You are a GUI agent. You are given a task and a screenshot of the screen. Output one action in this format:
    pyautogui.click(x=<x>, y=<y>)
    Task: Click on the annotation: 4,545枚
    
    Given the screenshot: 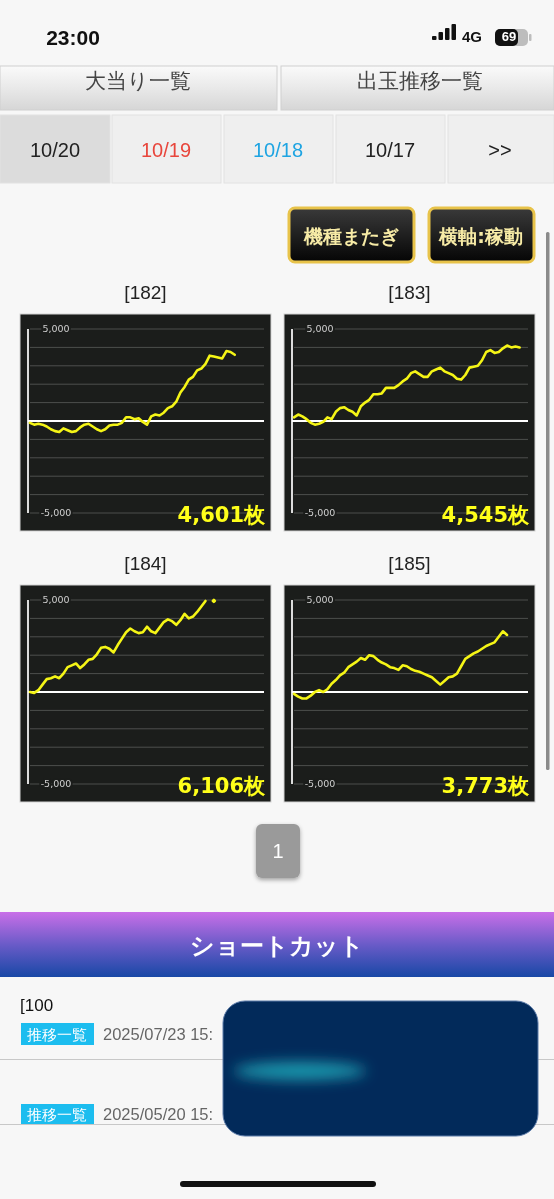 What is the action you would take?
    pyautogui.click(x=485, y=515)
    